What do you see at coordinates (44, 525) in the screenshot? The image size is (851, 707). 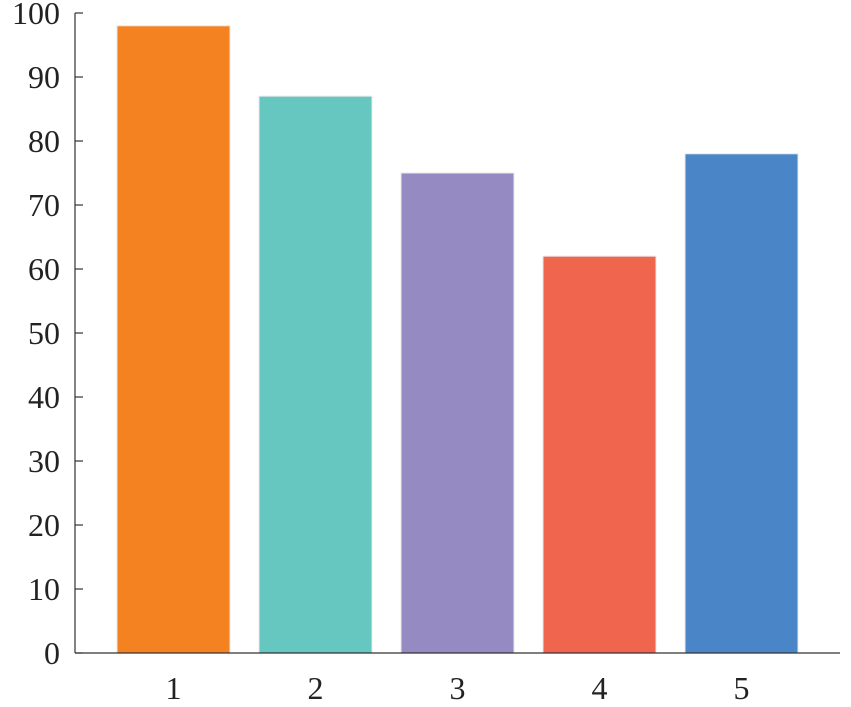 I see `y-tick-label-20: 20` at bounding box center [44, 525].